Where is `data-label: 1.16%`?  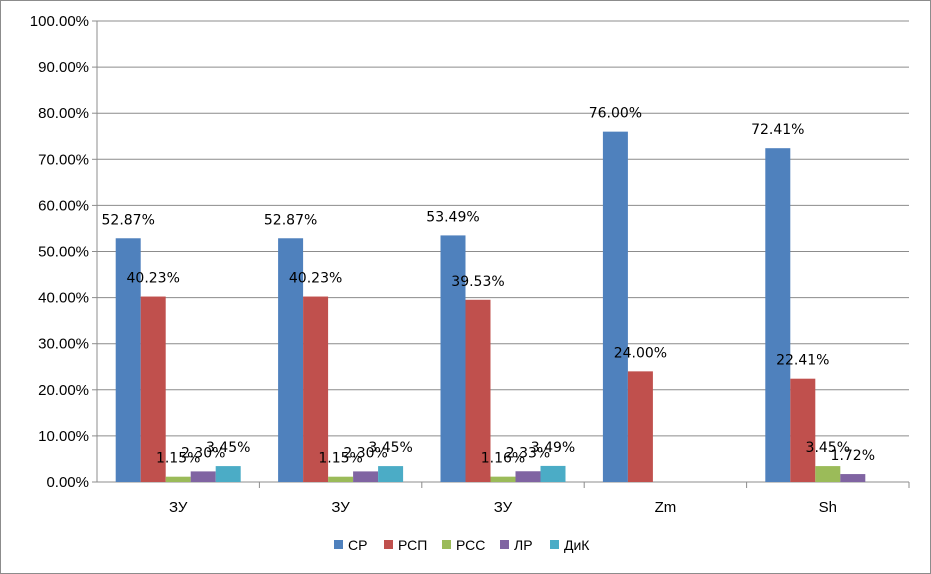
data-label: 1.16% is located at coordinates (503, 459).